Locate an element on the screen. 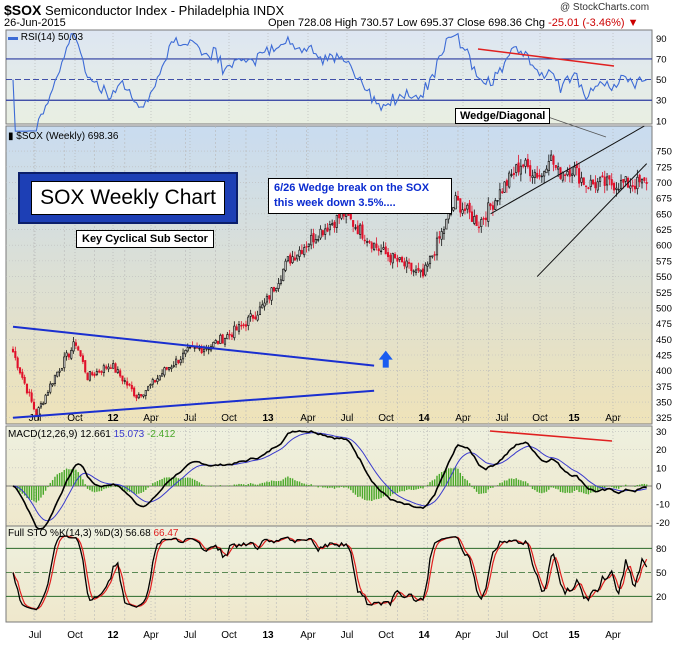 The width and height of the screenshot is (679, 646). y-tick-label: 725 is located at coordinates (664, 167).